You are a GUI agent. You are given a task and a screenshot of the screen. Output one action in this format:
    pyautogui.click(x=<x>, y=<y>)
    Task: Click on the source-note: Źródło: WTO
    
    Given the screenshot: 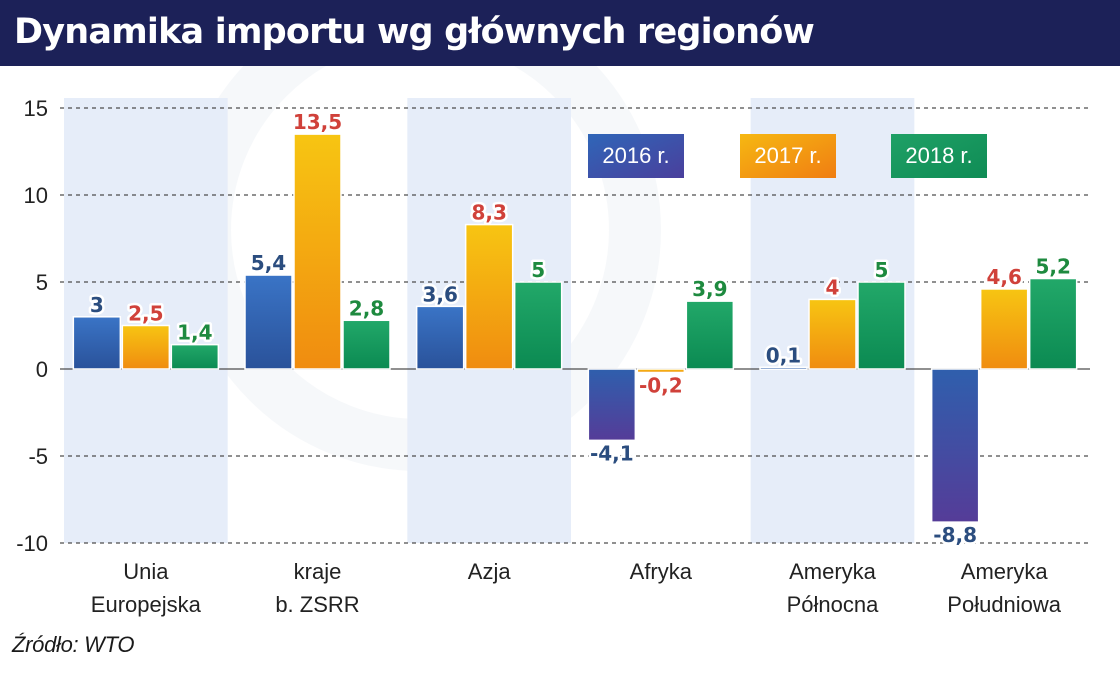 What is the action you would take?
    pyautogui.click(x=73, y=644)
    